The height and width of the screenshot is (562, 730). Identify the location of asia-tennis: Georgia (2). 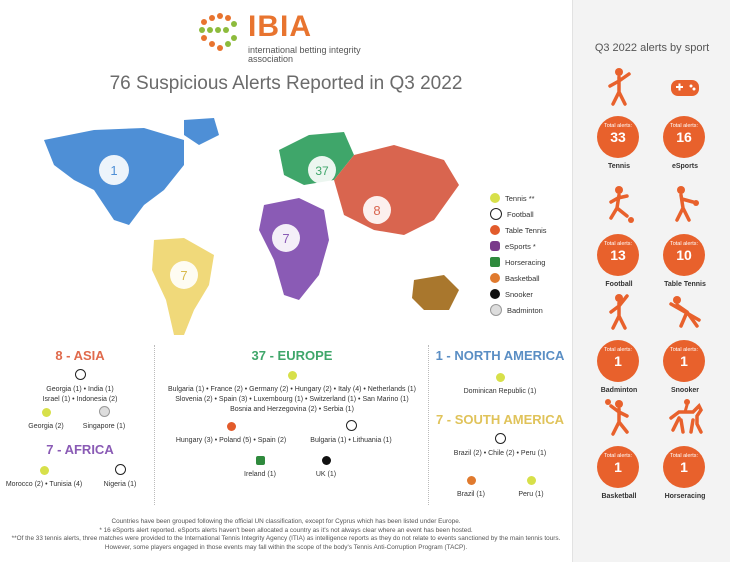
(46, 418).